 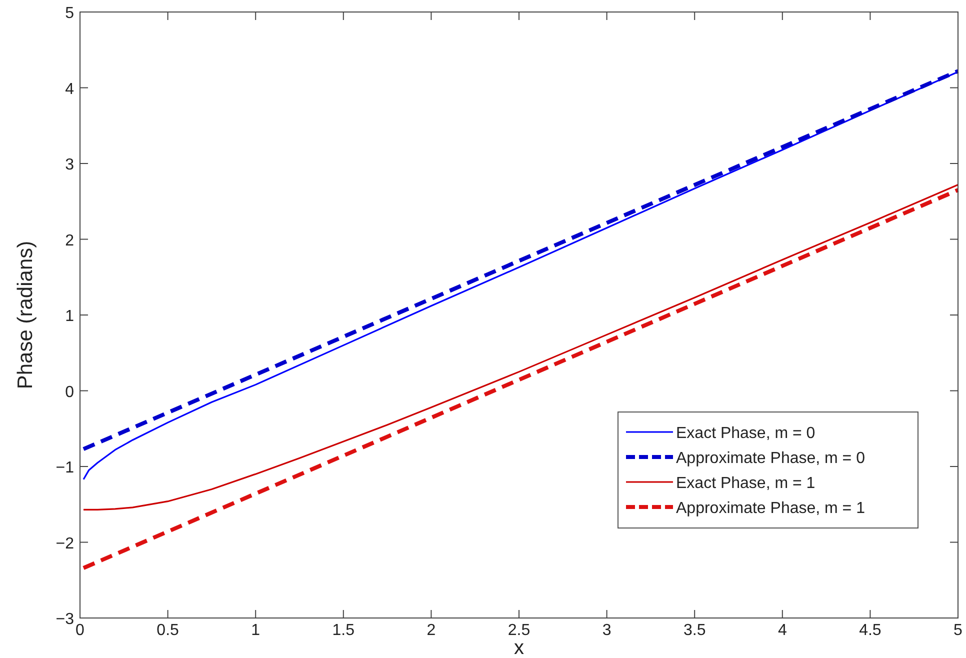 I want to click on x-tick-label: 0.5, so click(x=168, y=630).